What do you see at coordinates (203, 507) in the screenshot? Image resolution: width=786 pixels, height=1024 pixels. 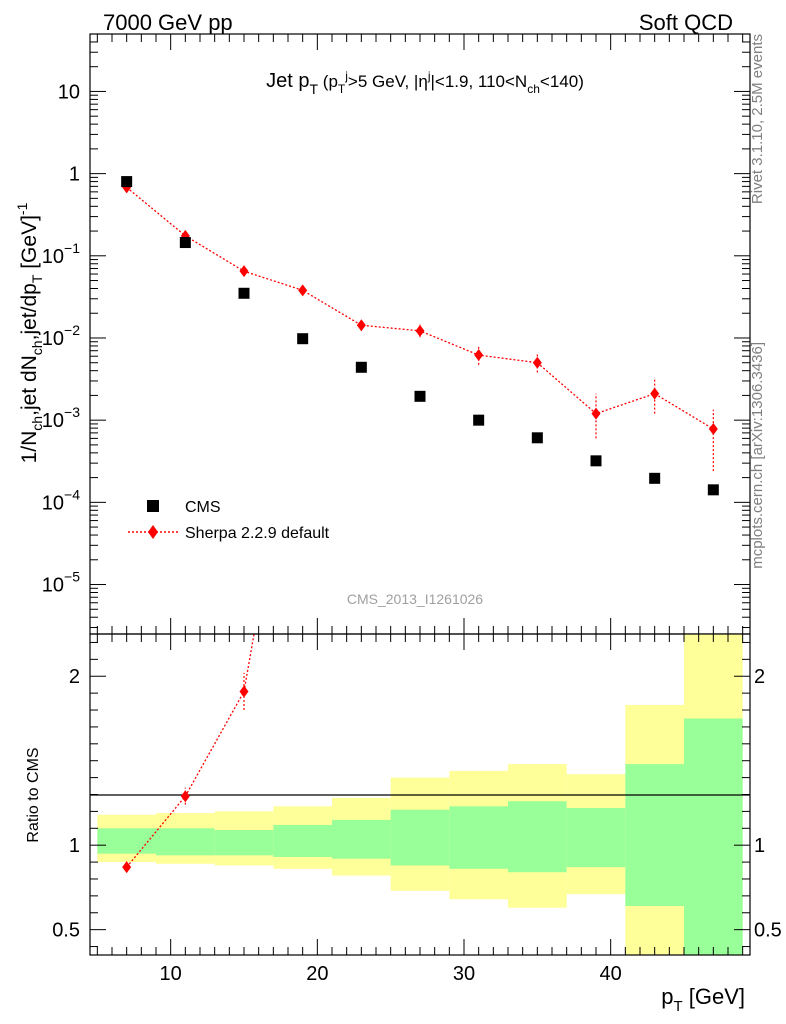 I see `legend-cms-label: CMS` at bounding box center [203, 507].